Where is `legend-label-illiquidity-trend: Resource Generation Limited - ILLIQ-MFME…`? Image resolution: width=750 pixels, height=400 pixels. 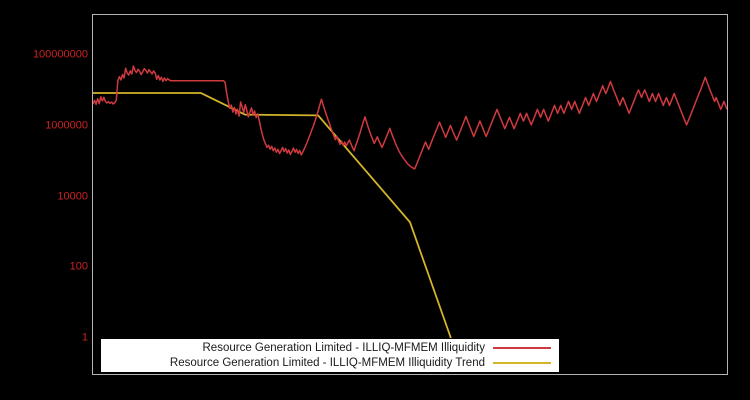
legend-label-illiquidity-trend: Resource Generation Limited - ILLIQ-MFME… is located at coordinates (327, 362).